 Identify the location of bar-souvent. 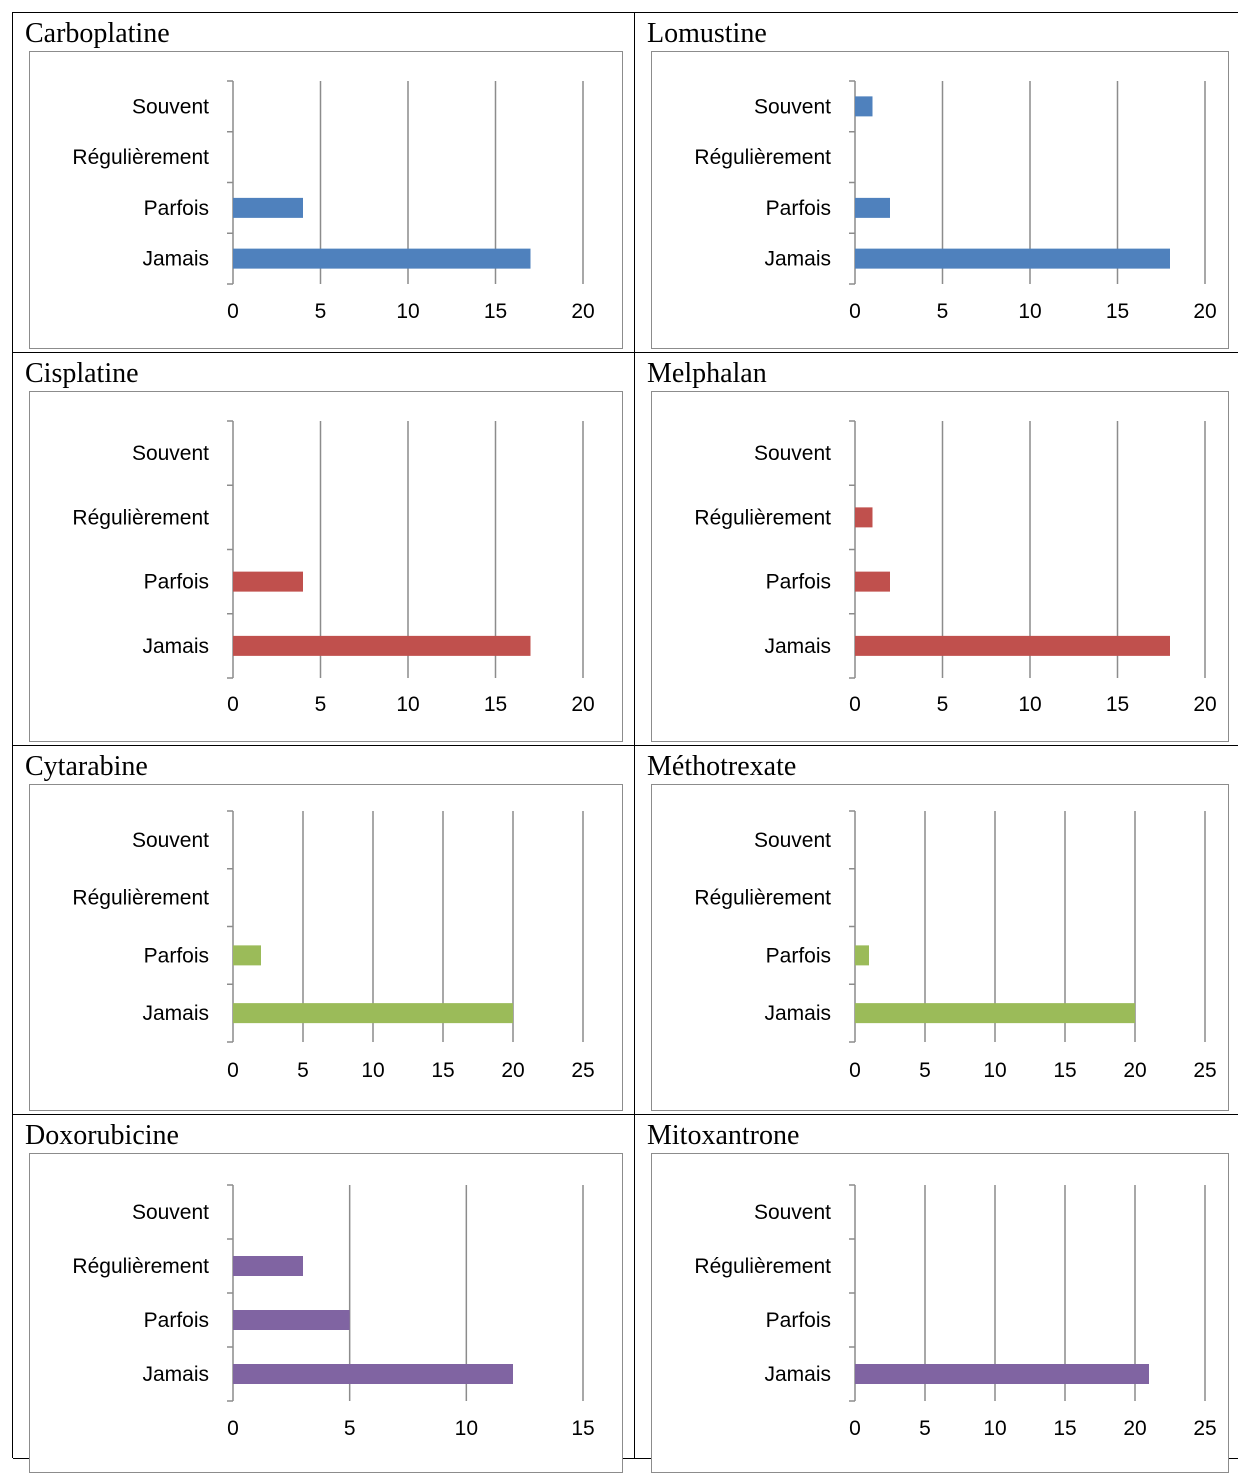
(864, 106).